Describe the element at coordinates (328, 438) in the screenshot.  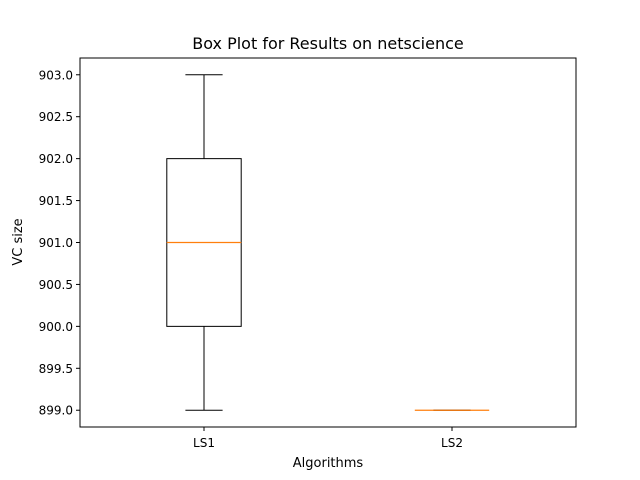
I see `x-axis: LS1 LS2` at that location.